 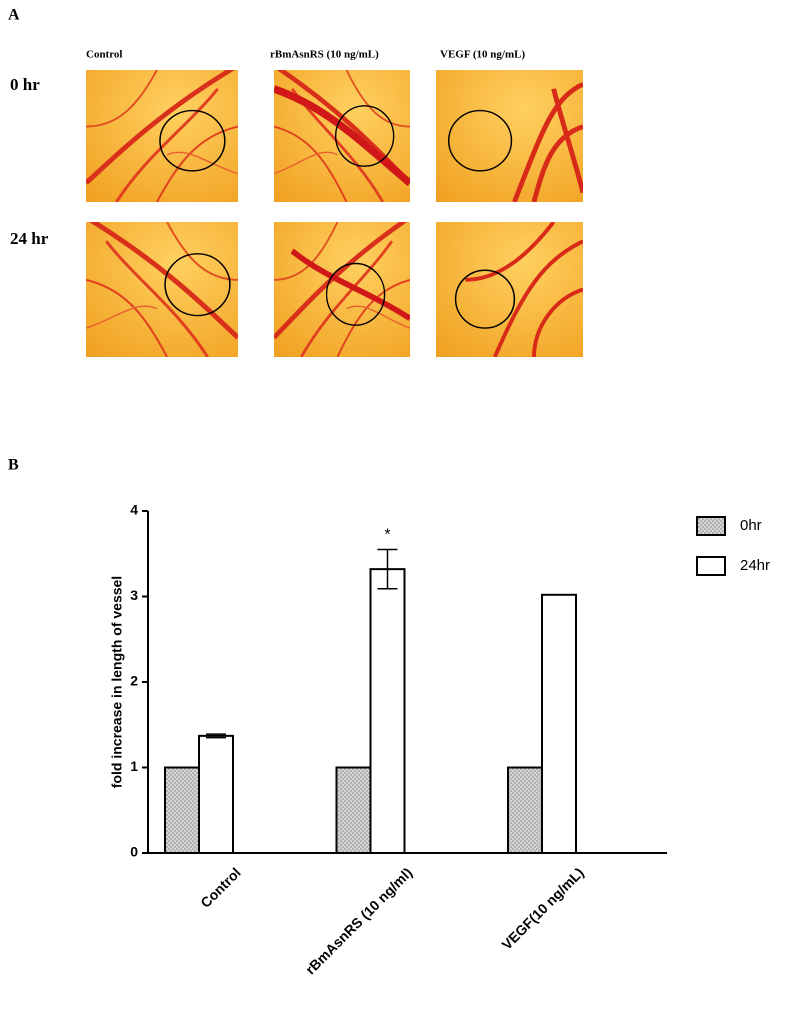 I want to click on panel-label: A, so click(x=14, y=15).